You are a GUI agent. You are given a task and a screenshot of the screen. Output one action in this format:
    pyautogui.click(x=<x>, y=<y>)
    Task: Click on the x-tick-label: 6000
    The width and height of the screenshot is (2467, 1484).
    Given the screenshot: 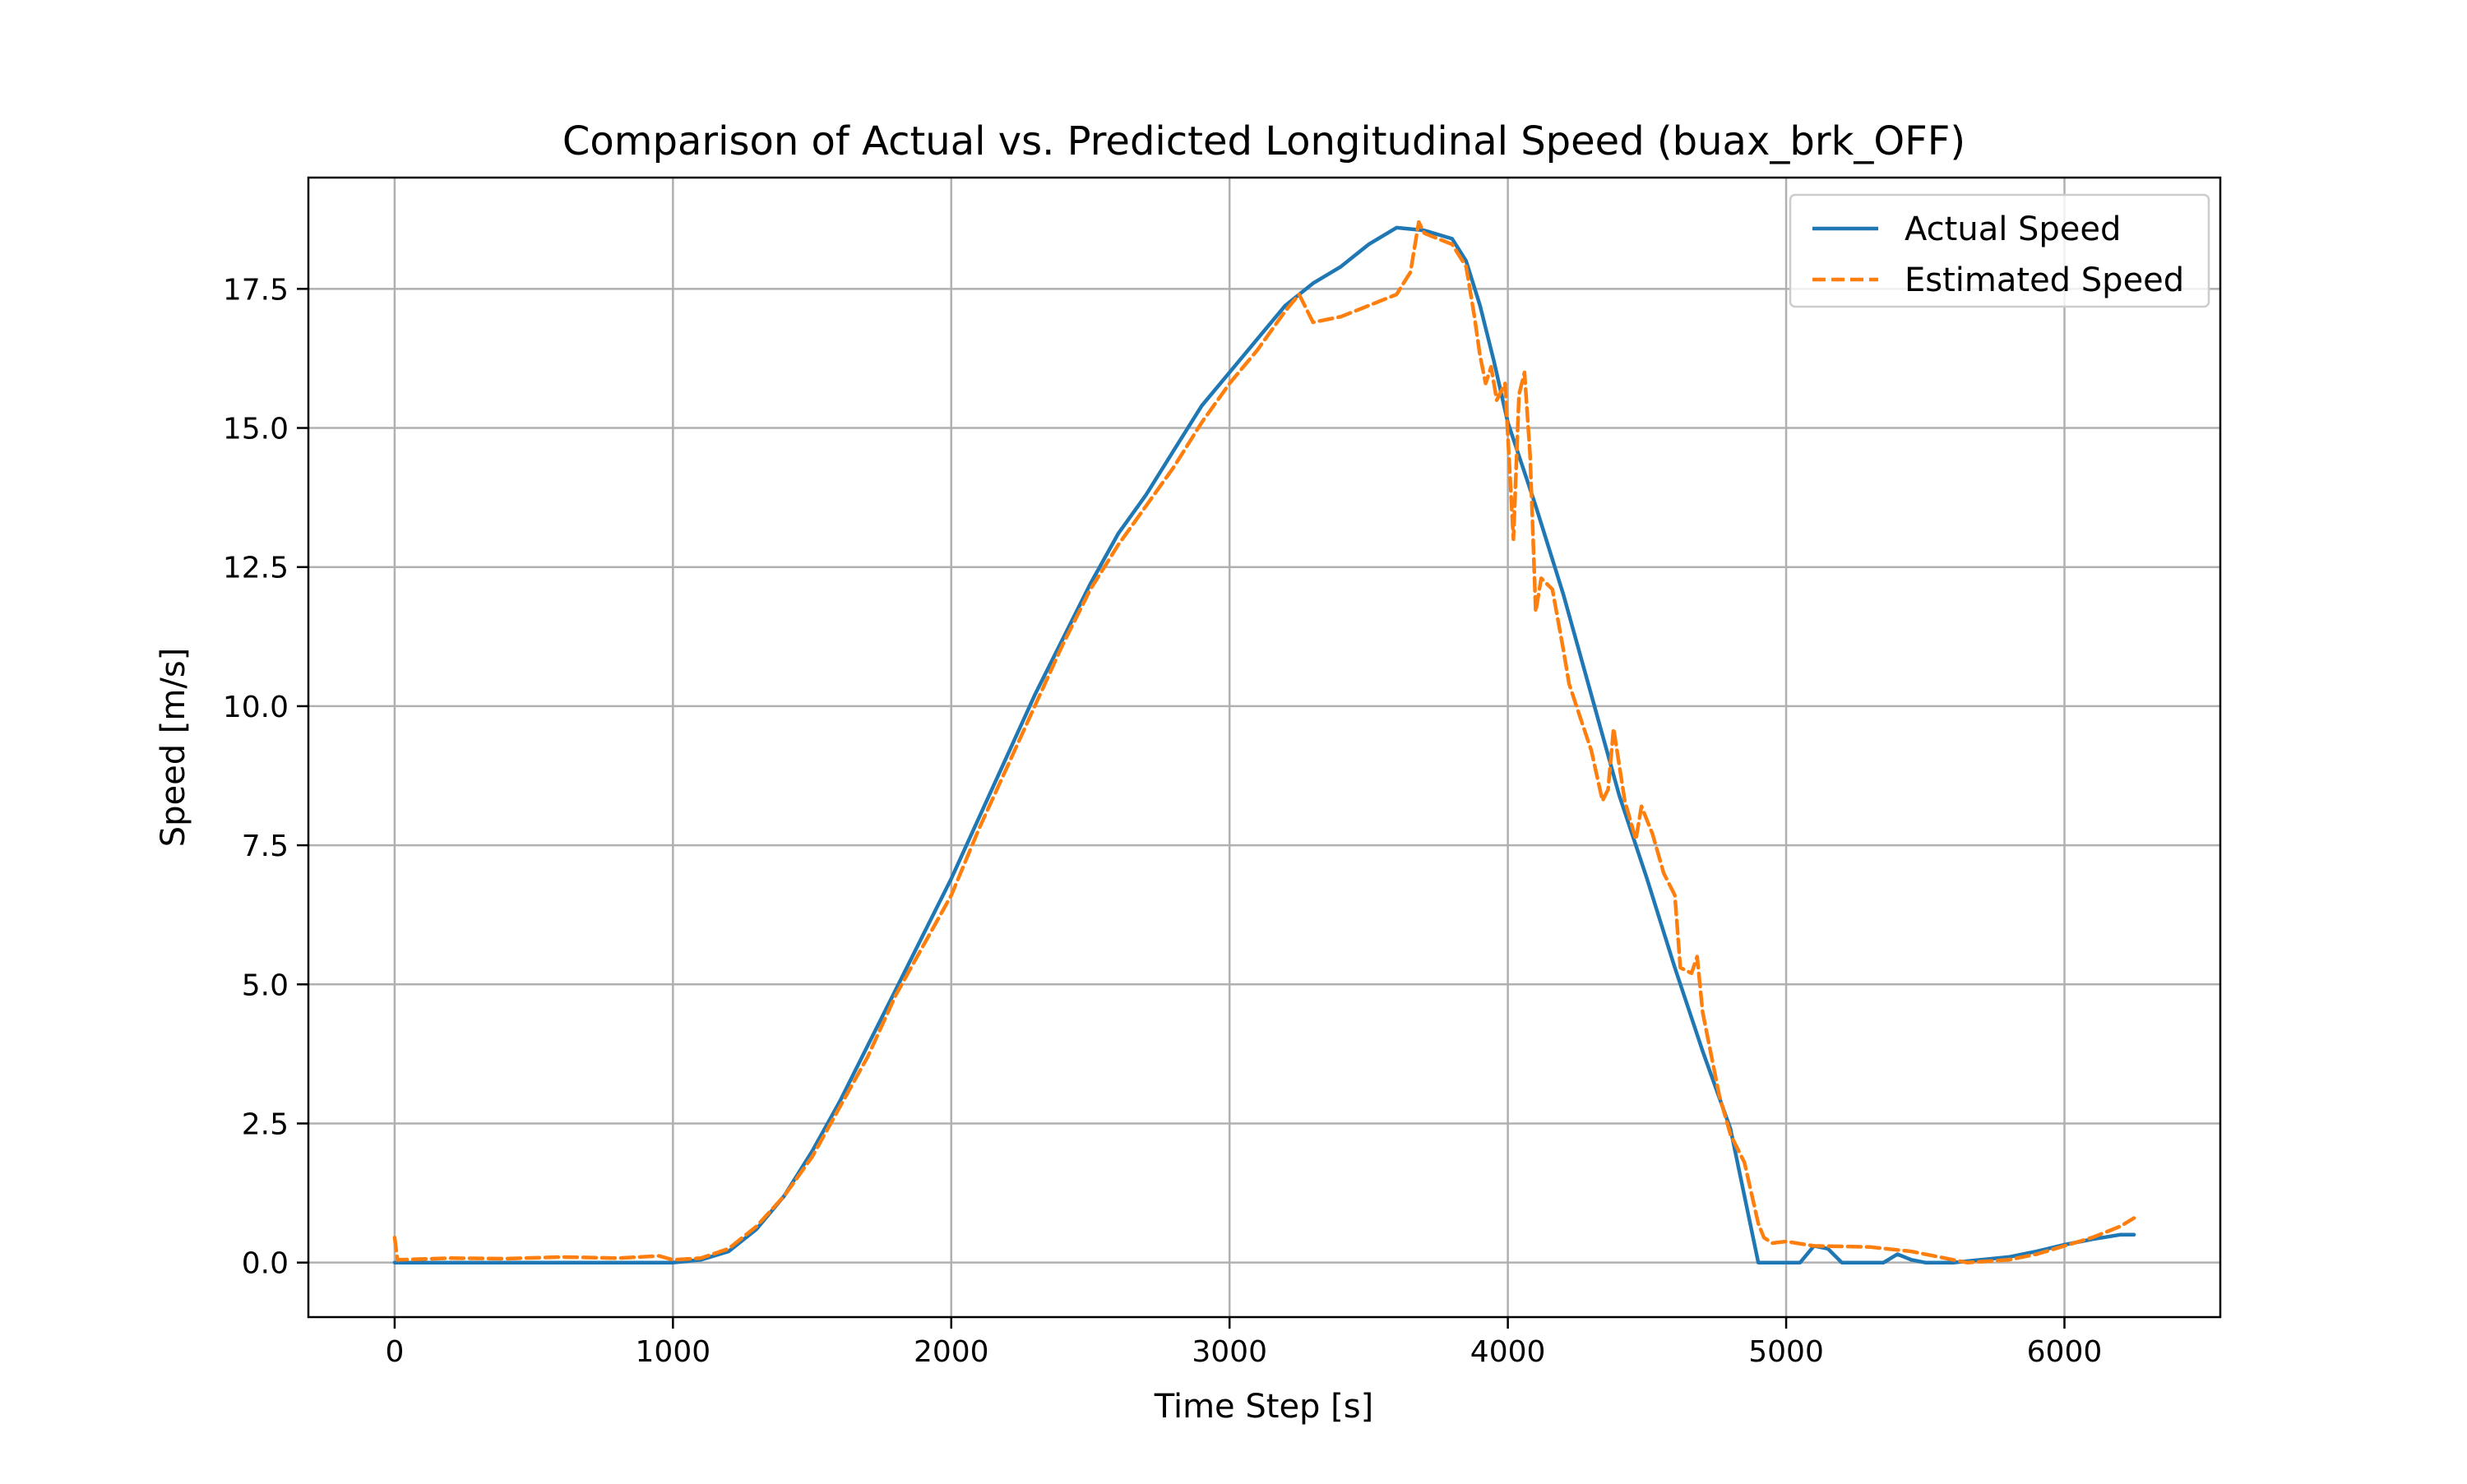 What is the action you would take?
    pyautogui.click(x=2065, y=1352)
    